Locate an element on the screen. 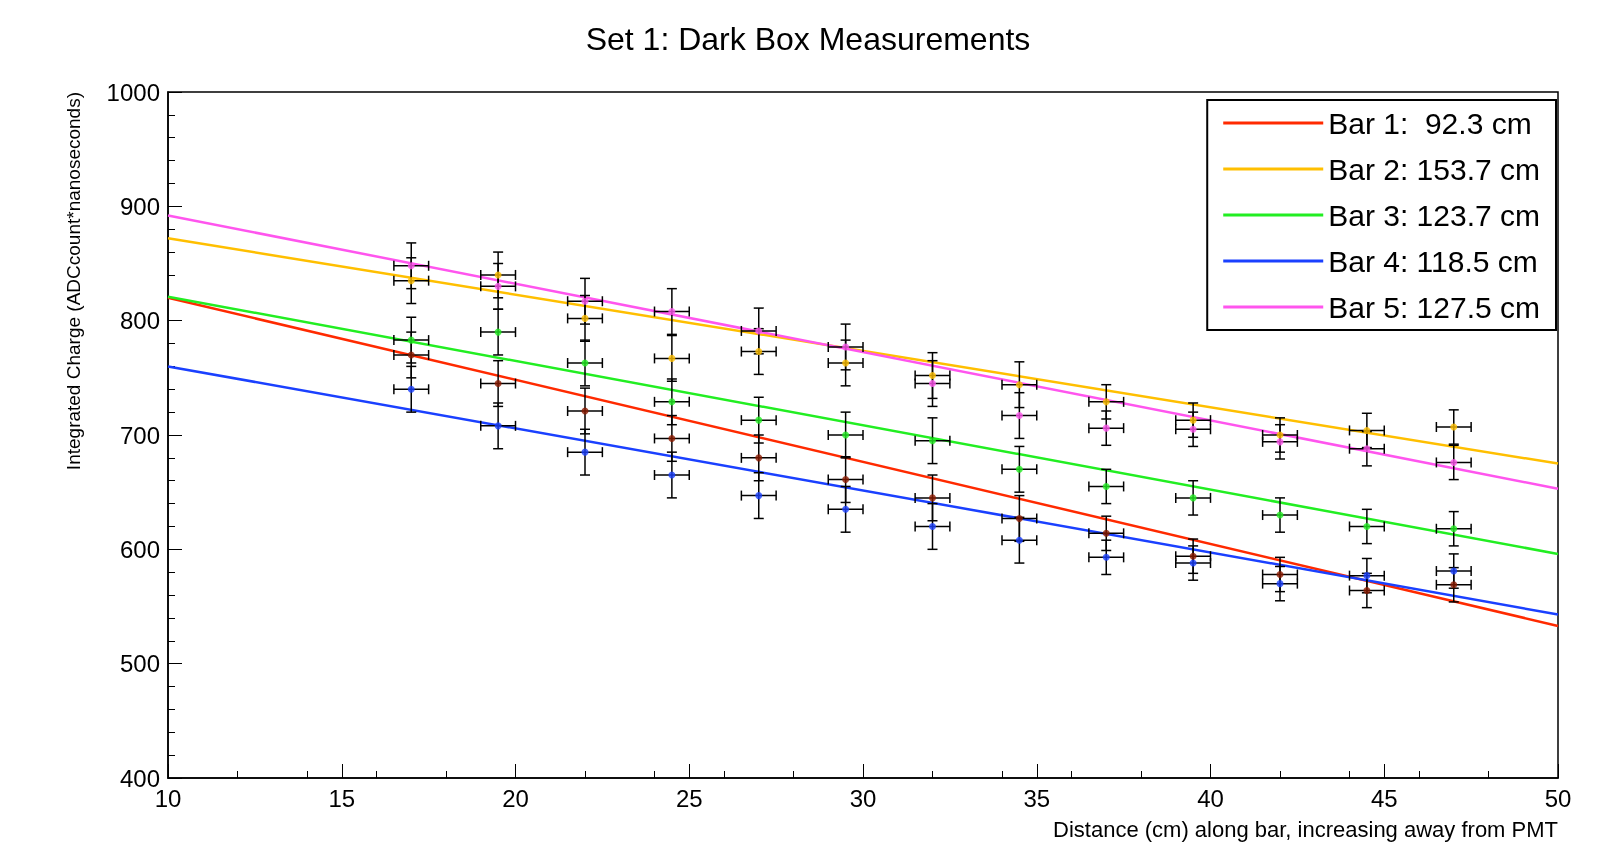 This screenshot has width=1616, height=857. chart-title: Set 1: Dark Box Measurements is located at coordinates (808, 39).